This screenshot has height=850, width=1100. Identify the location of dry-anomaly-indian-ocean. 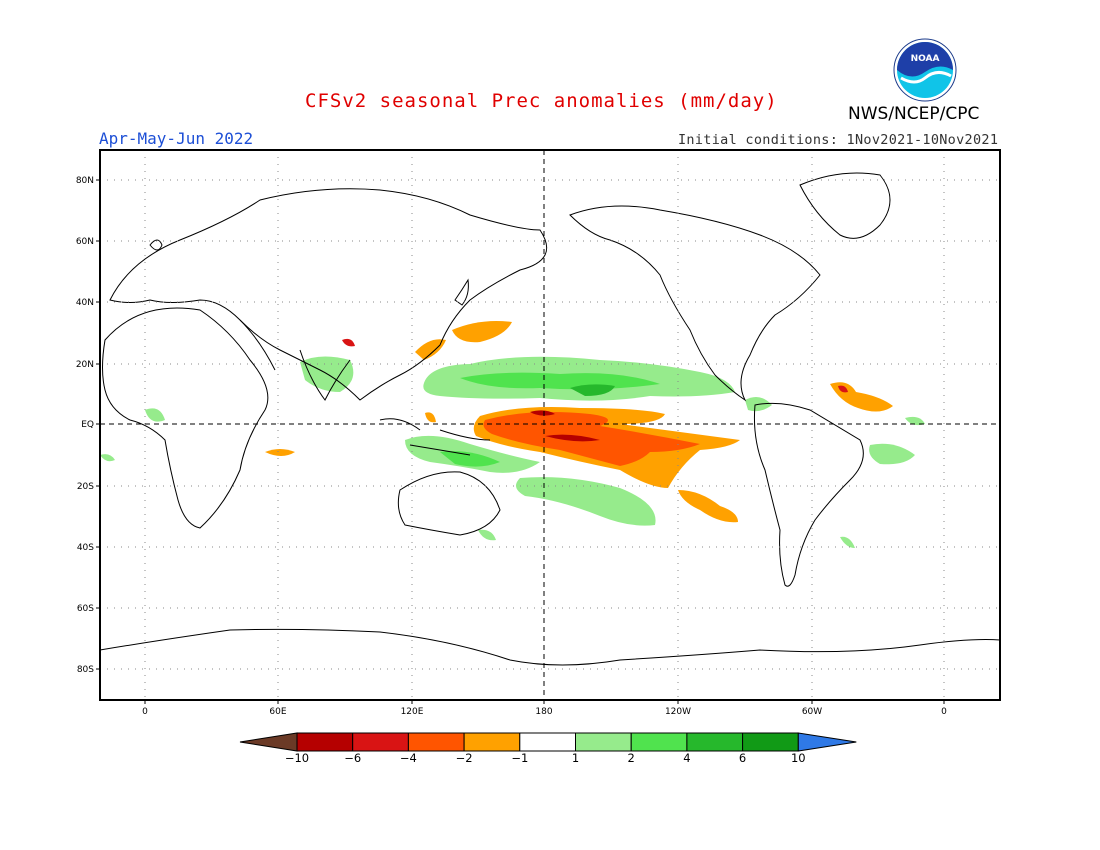
(280, 452).